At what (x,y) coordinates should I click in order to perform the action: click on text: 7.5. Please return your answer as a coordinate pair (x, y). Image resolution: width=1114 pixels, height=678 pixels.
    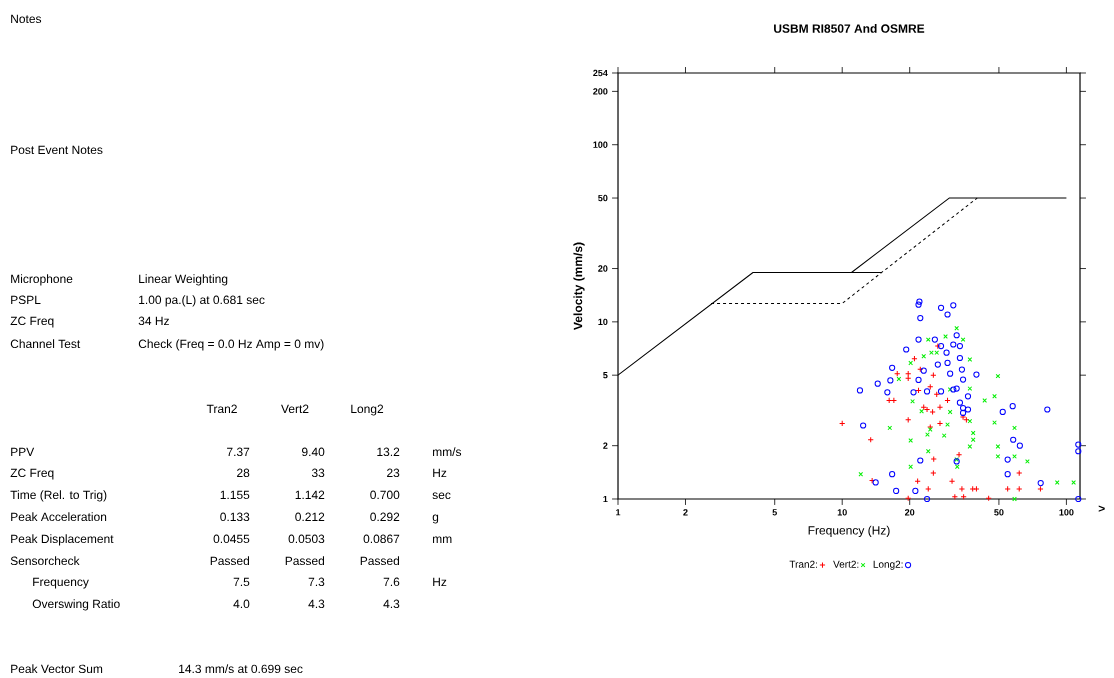
    Looking at the image, I should click on (241, 582).